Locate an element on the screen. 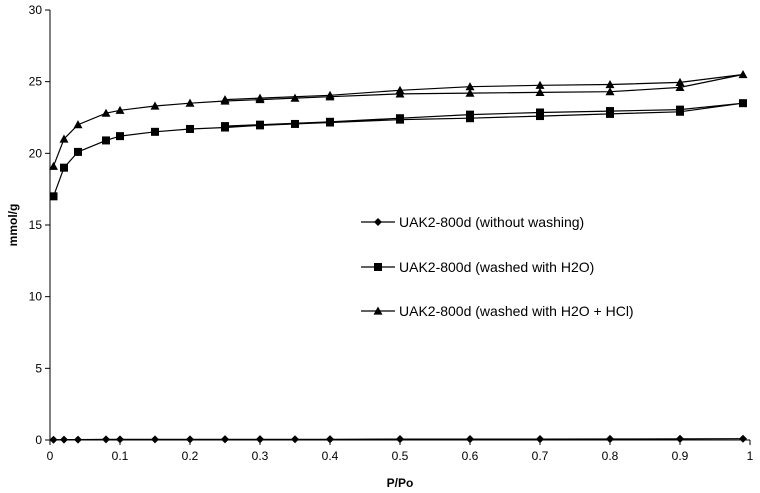 This screenshot has width=760, height=493. legend-item: UAK2-800d (washed with H2O + HCl) is located at coordinates (497, 311).